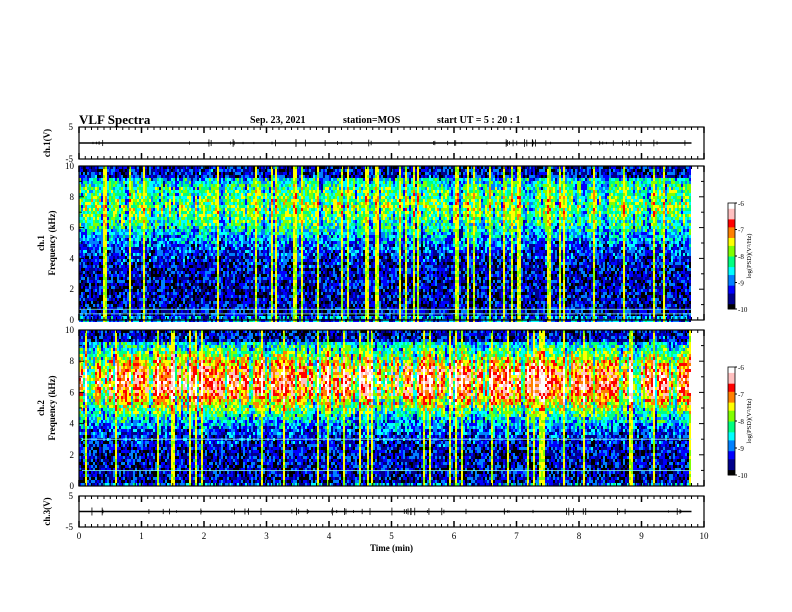 This screenshot has height=612, width=792. Describe the element at coordinates (743, 476) in the screenshot. I see `ch2-spectrogram-colorbar-tick: -10` at that location.